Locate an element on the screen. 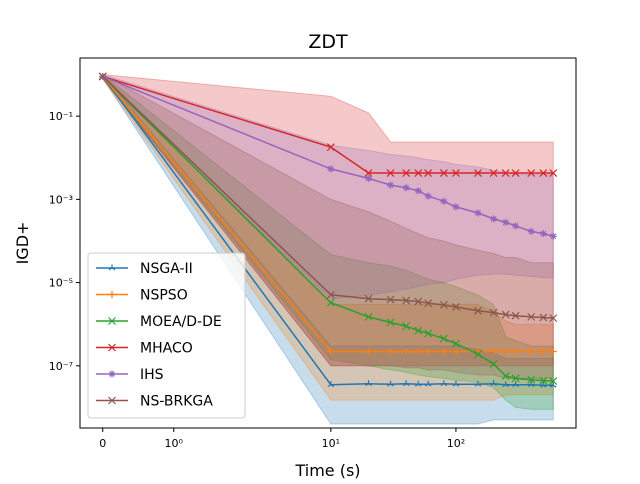  series-line is located at coordinates (328, 124).